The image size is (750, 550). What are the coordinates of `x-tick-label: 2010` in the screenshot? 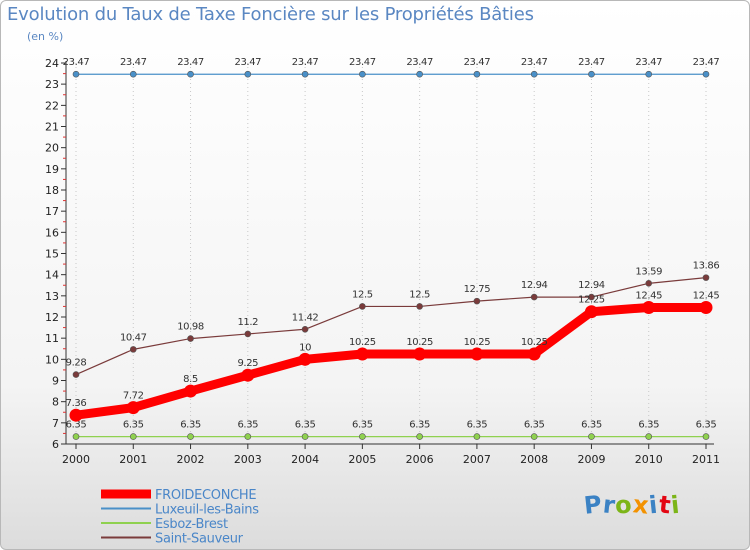 It's located at (649, 459).